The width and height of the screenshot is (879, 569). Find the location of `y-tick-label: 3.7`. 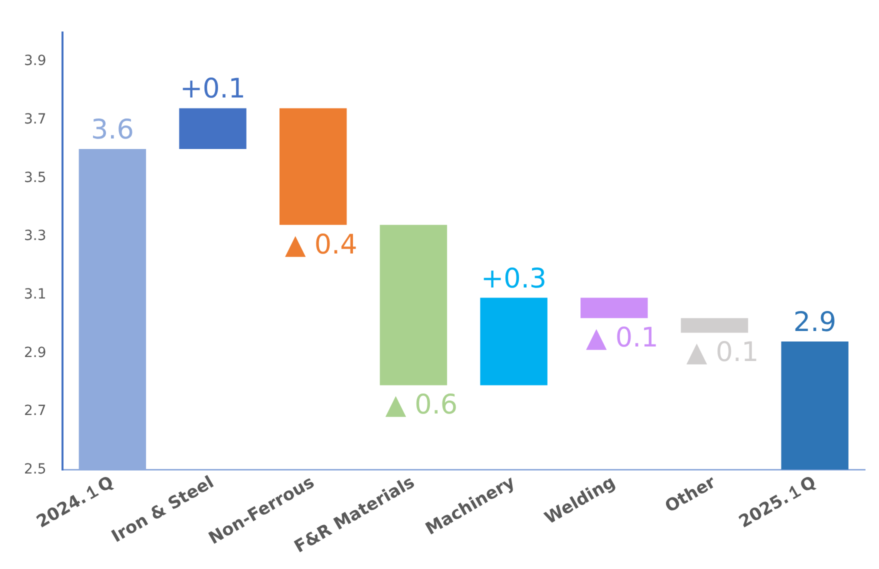

y-tick-label: 3.7 is located at coordinates (35, 120).